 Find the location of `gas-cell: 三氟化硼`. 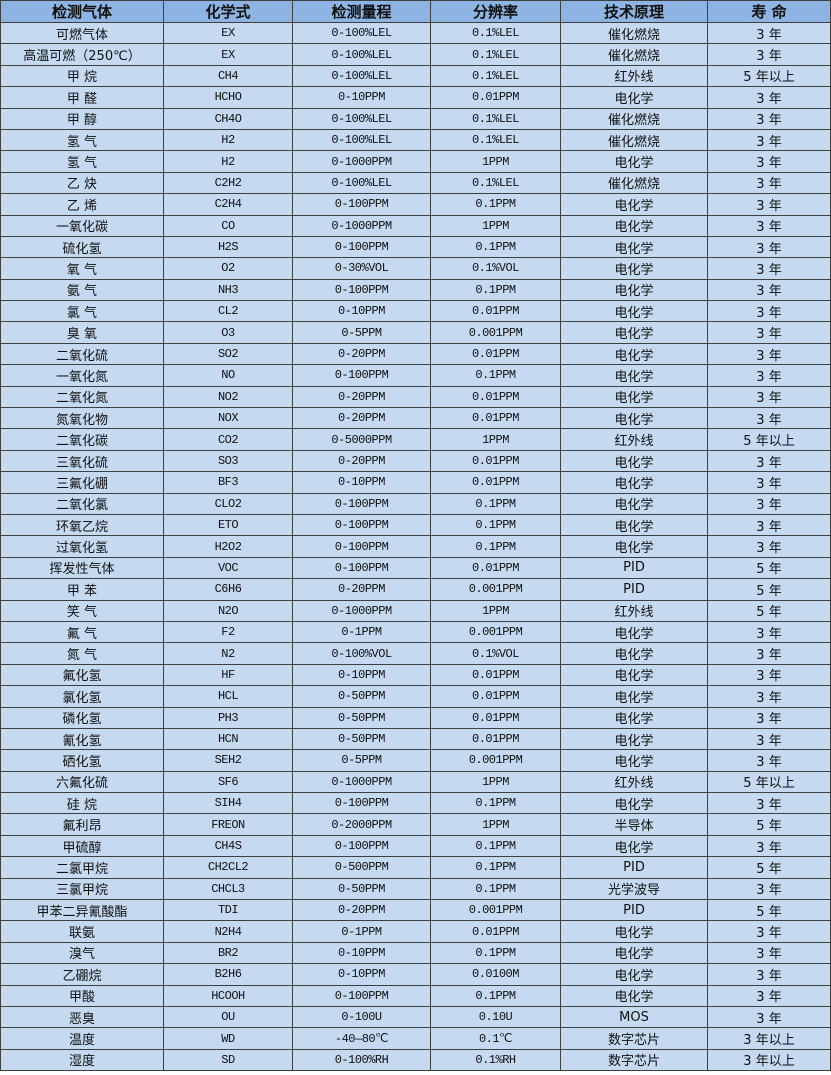

gas-cell: 三氟化硼 is located at coordinates (82, 482).